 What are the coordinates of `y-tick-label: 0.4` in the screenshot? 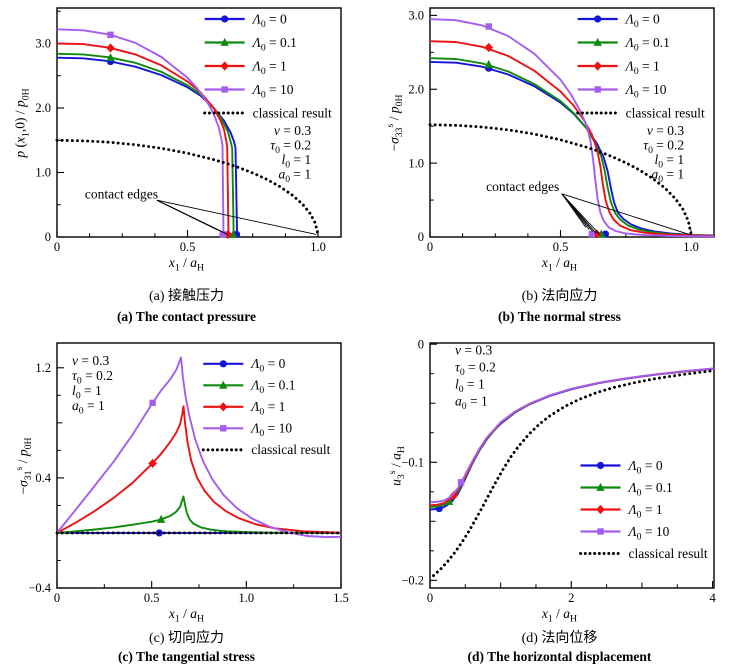 It's located at (43, 478).